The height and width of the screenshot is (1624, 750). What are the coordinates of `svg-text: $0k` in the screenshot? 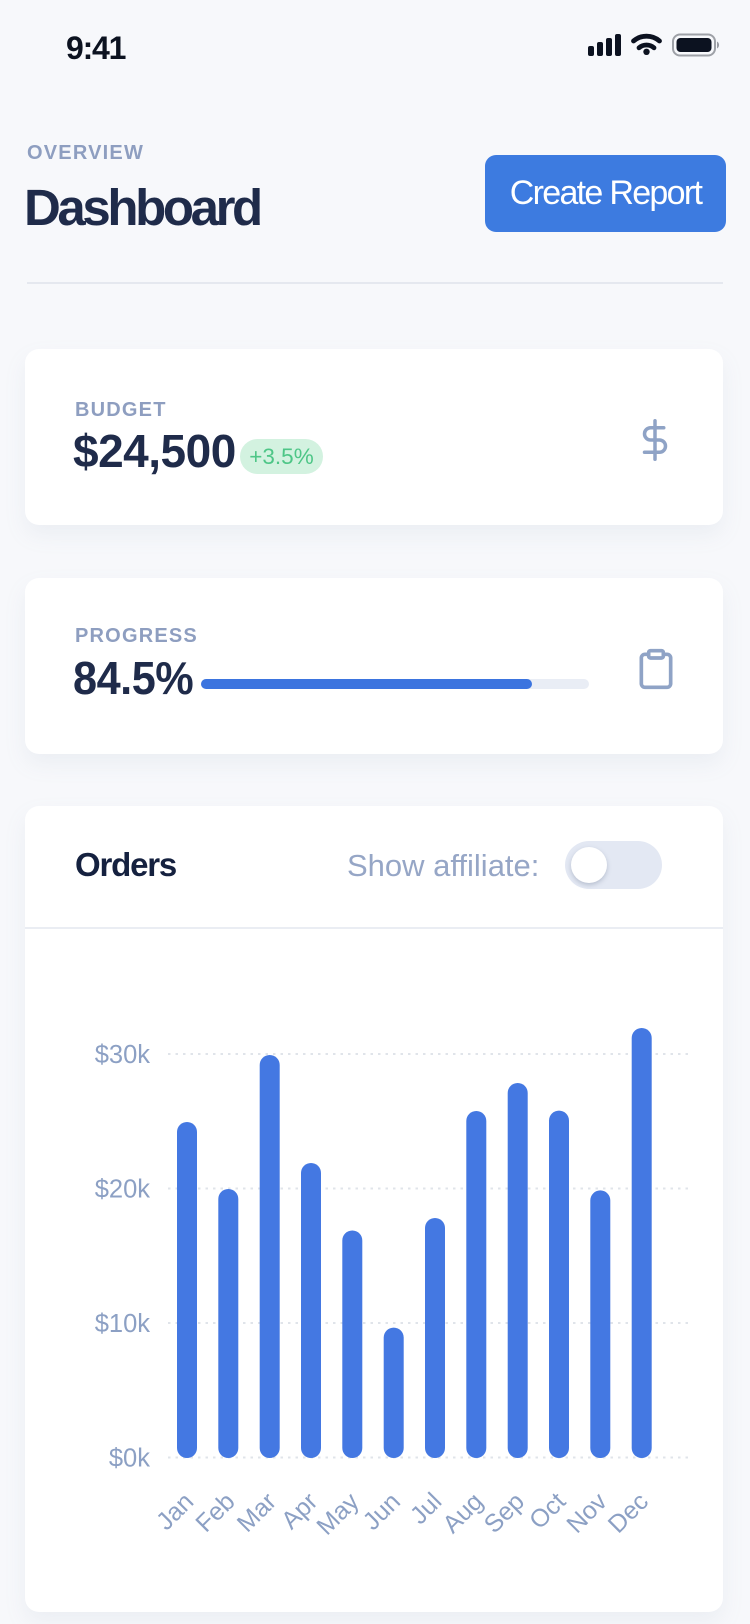 It's located at (129, 1459).